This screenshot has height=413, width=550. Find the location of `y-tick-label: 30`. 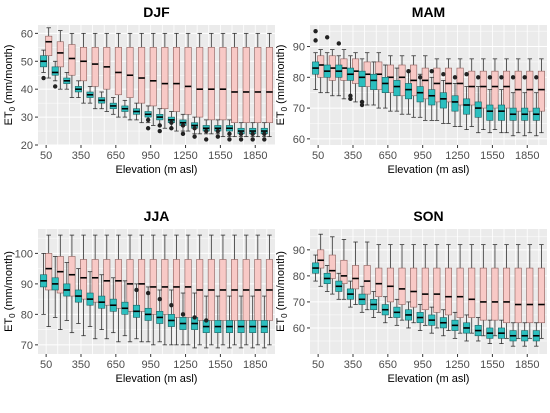

y-tick-label: 30 is located at coordinates (27, 118).